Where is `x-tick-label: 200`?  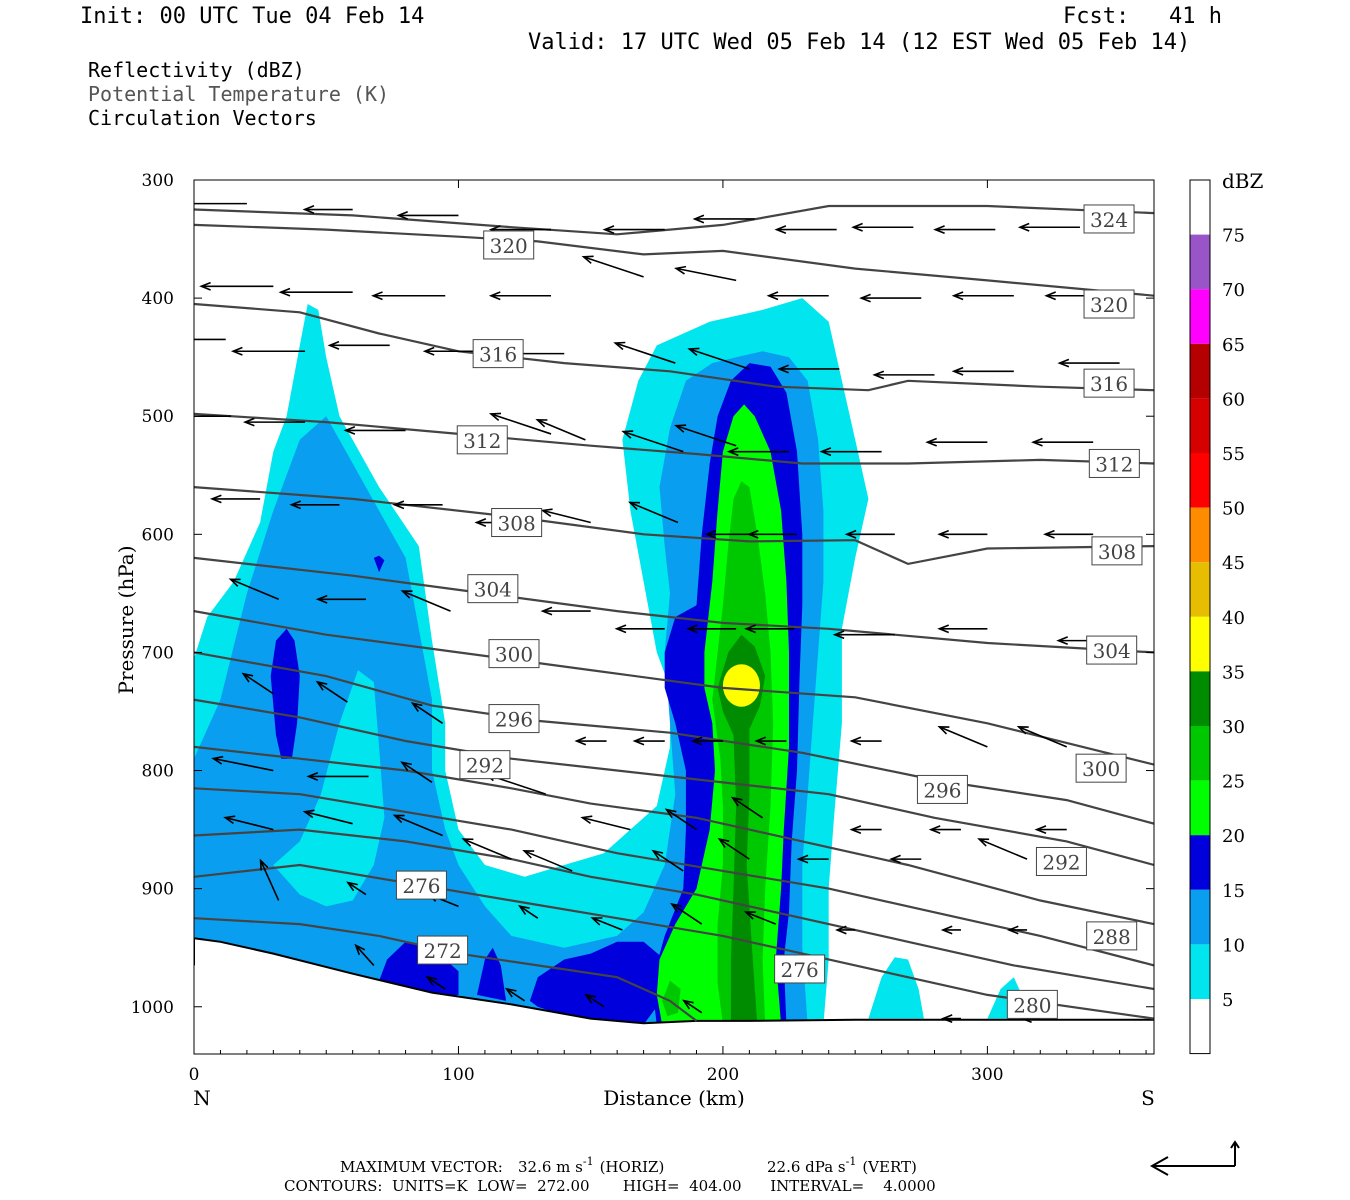 x-tick-label: 200 is located at coordinates (723, 1075).